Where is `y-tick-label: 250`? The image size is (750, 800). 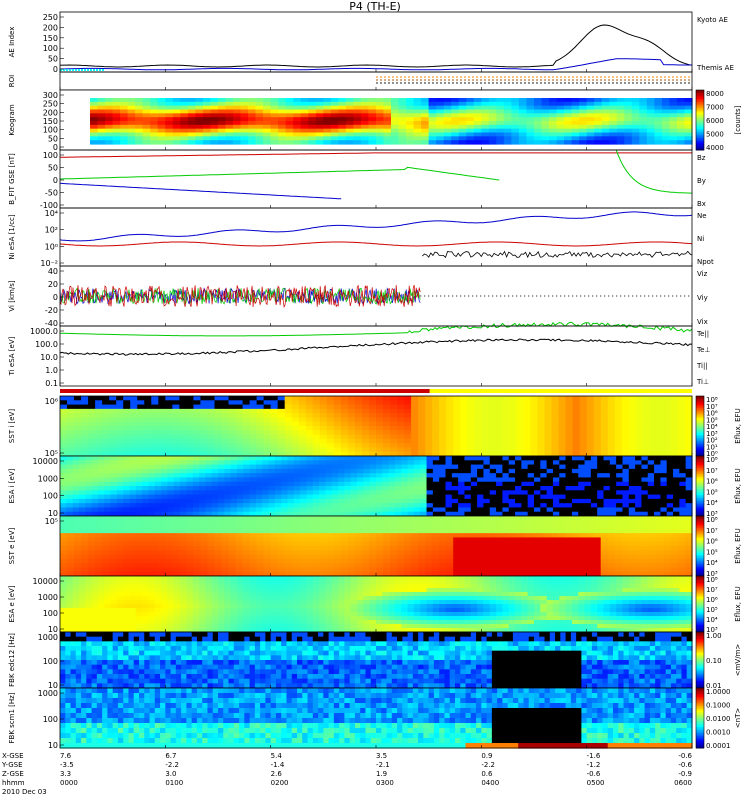
y-tick-label: 250 is located at coordinates (50, 17).